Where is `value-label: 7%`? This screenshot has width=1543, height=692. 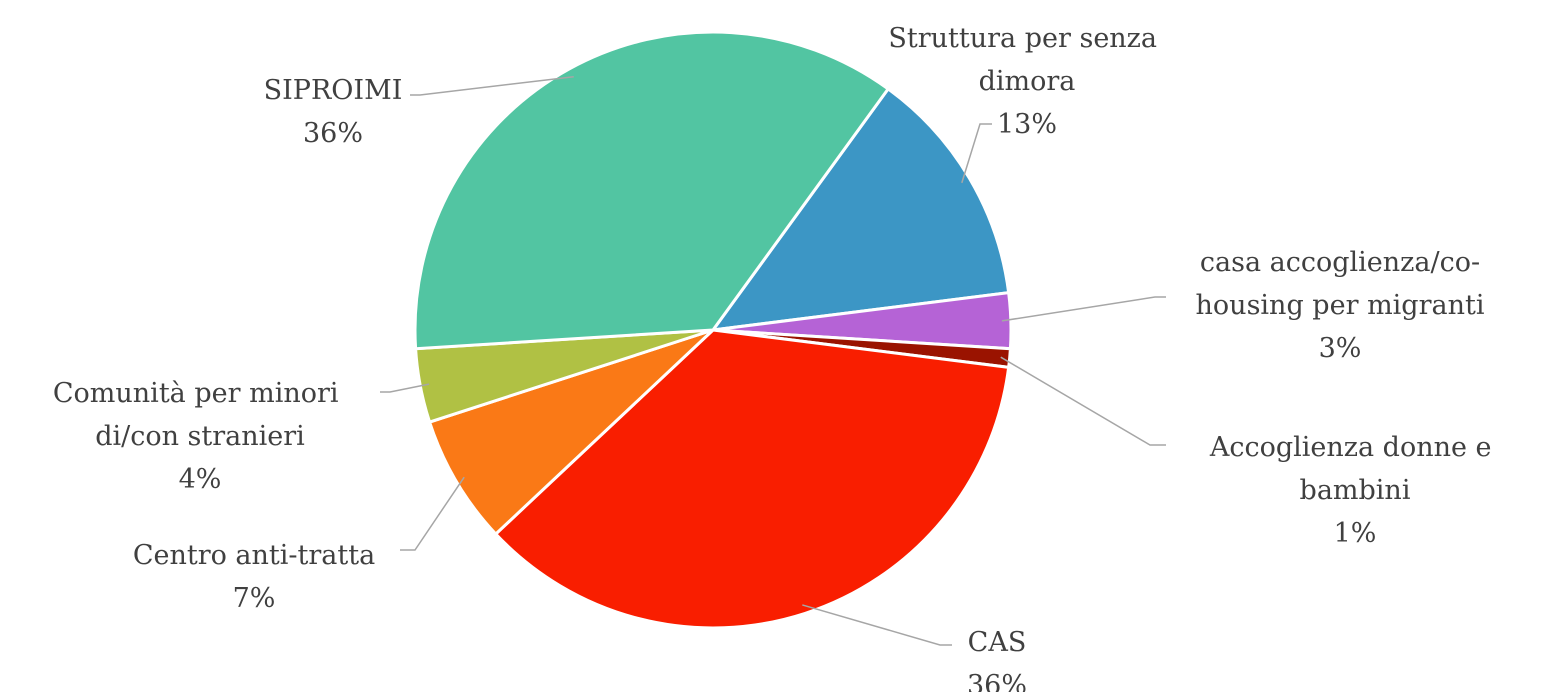 value-label: 7% is located at coordinates (254, 598).